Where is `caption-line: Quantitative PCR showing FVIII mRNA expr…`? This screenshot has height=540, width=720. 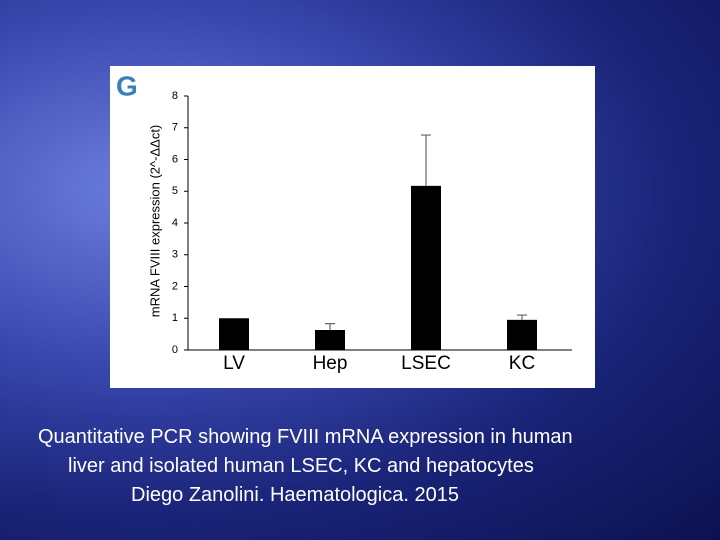
caption-line: Quantitative PCR showing FVIII mRNA expr… is located at coordinates (305, 437).